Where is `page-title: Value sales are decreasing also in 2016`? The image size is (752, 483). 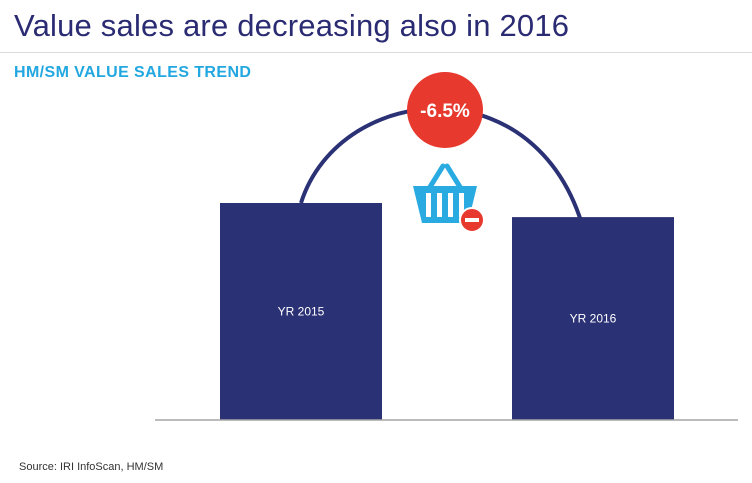 page-title: Value sales are decreasing also in 2016 is located at coordinates (292, 25).